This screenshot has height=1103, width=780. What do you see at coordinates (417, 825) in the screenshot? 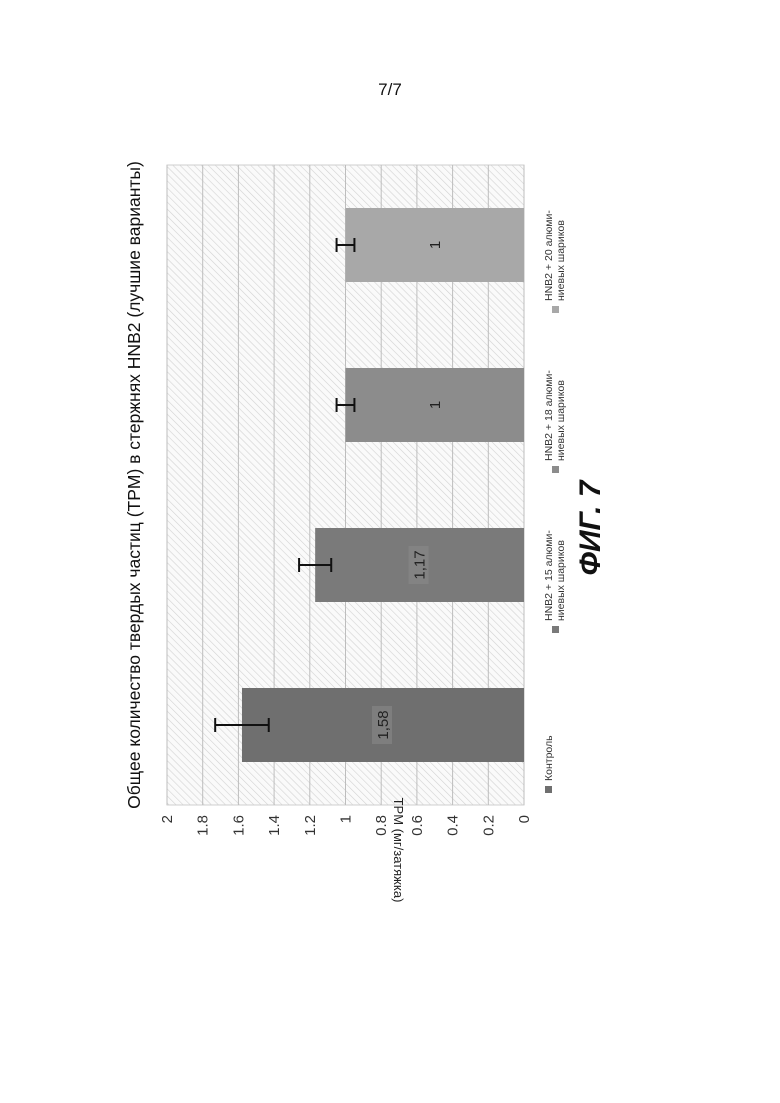
I see `y-tick-label: 0.6` at bounding box center [417, 825].